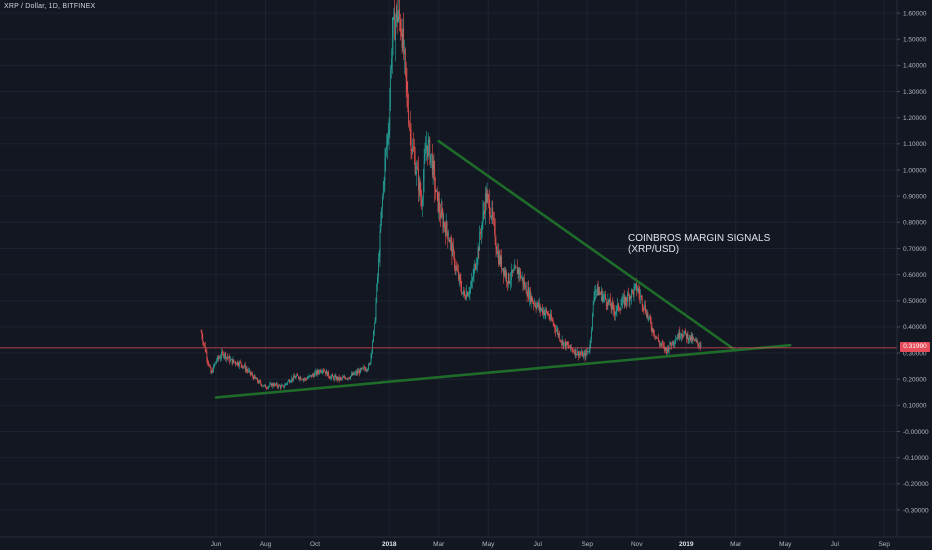 The image size is (932, 550). I want to click on x-tick-label: 2019, so click(686, 544).